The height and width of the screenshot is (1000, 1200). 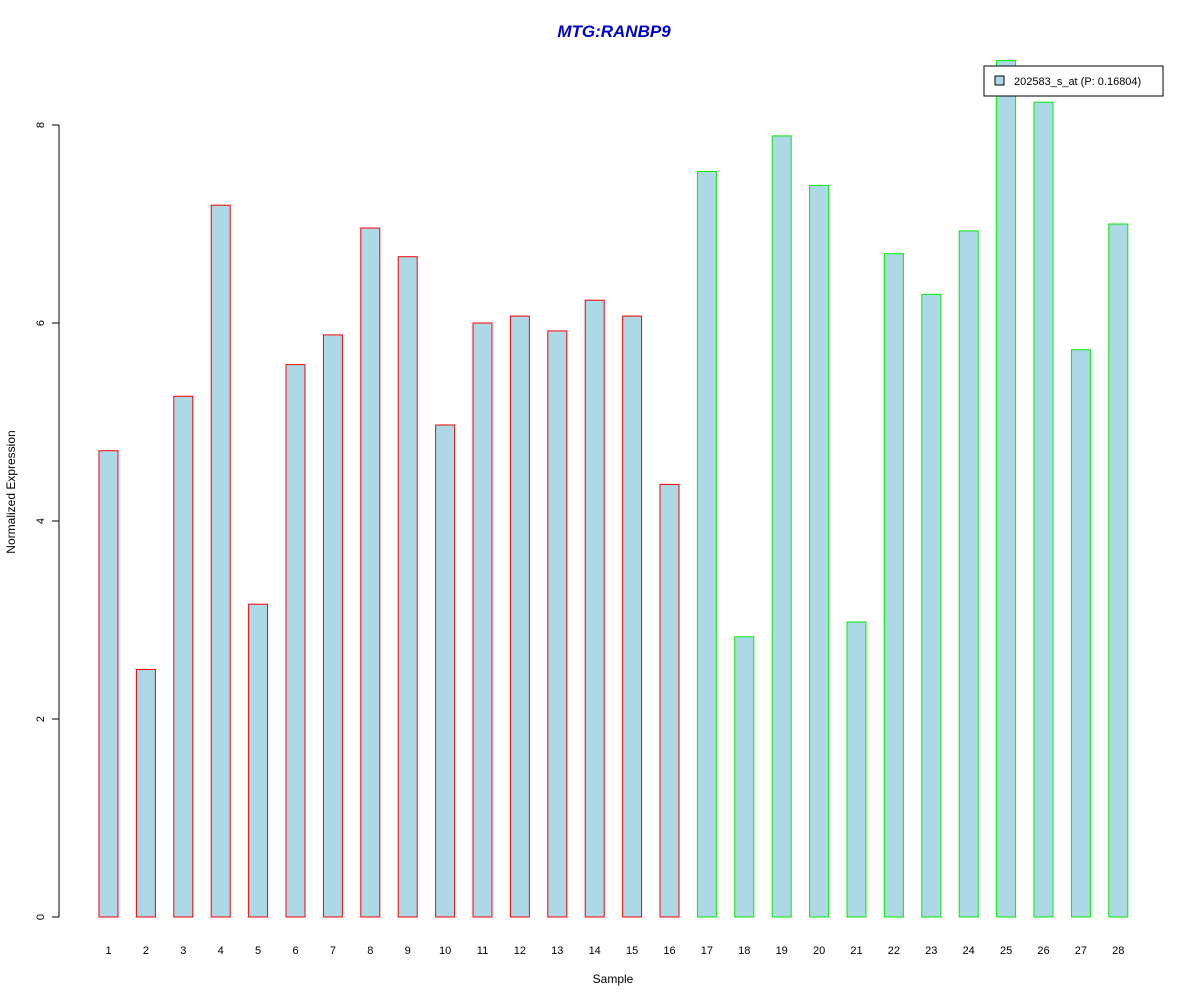 I want to click on x-tick-label: 25, so click(x=1006, y=951).